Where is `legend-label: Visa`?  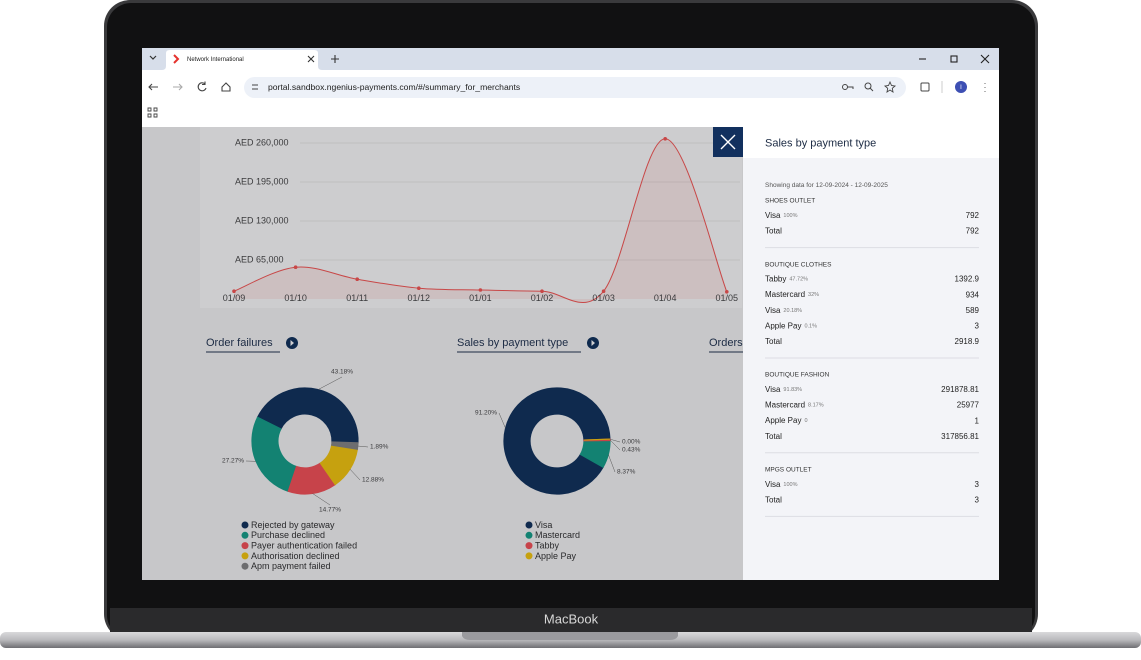
legend-label: Visa is located at coordinates (543, 525).